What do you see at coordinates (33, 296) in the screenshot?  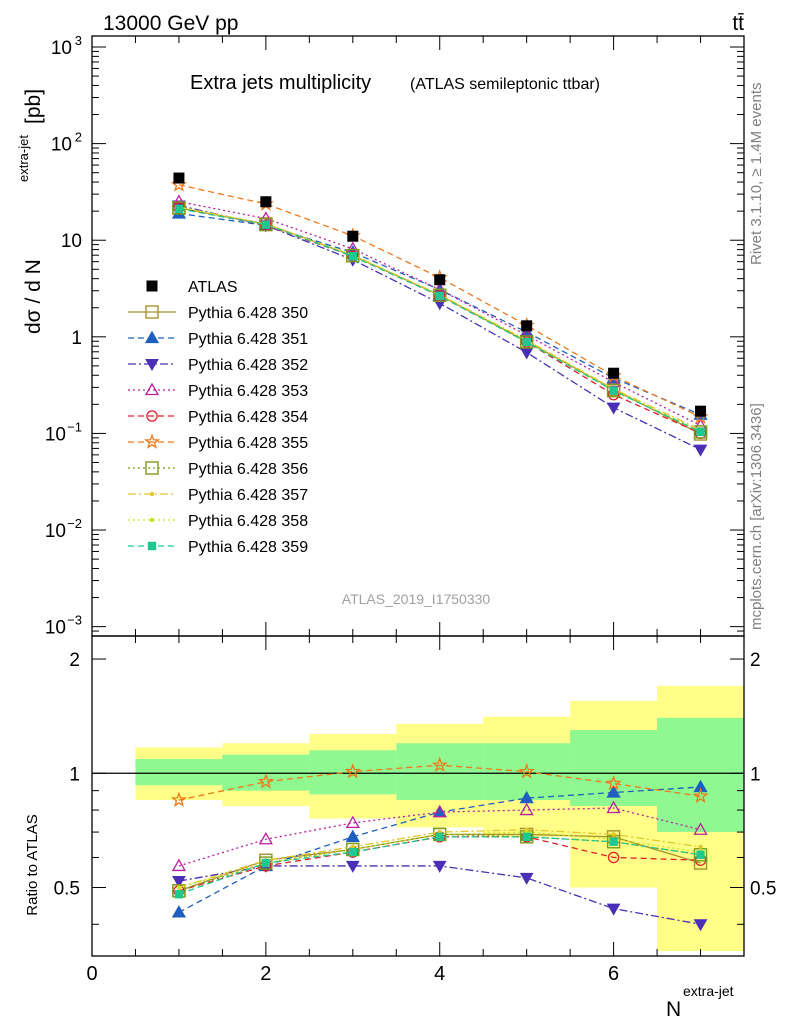 I see `y-axis-label: dσ / d N` at bounding box center [33, 296].